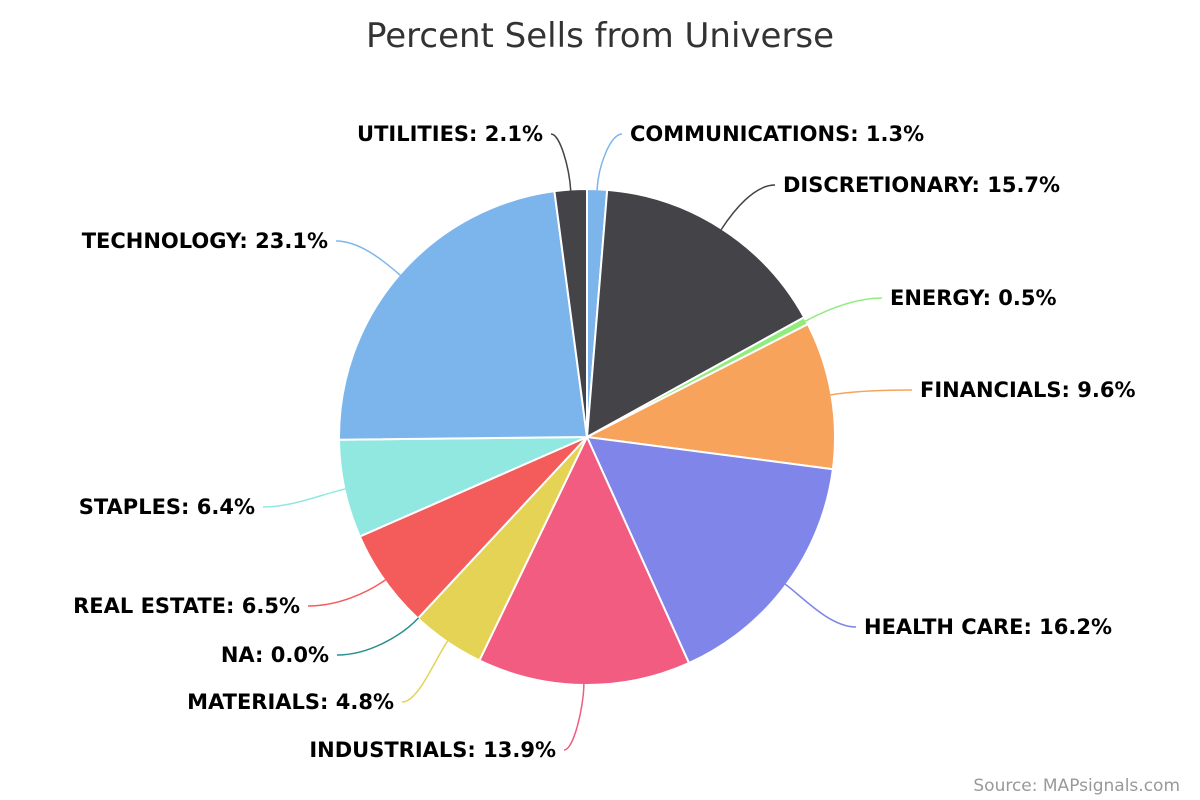  Describe the element at coordinates (820, 605) in the screenshot. I see `connector-health-care` at that location.